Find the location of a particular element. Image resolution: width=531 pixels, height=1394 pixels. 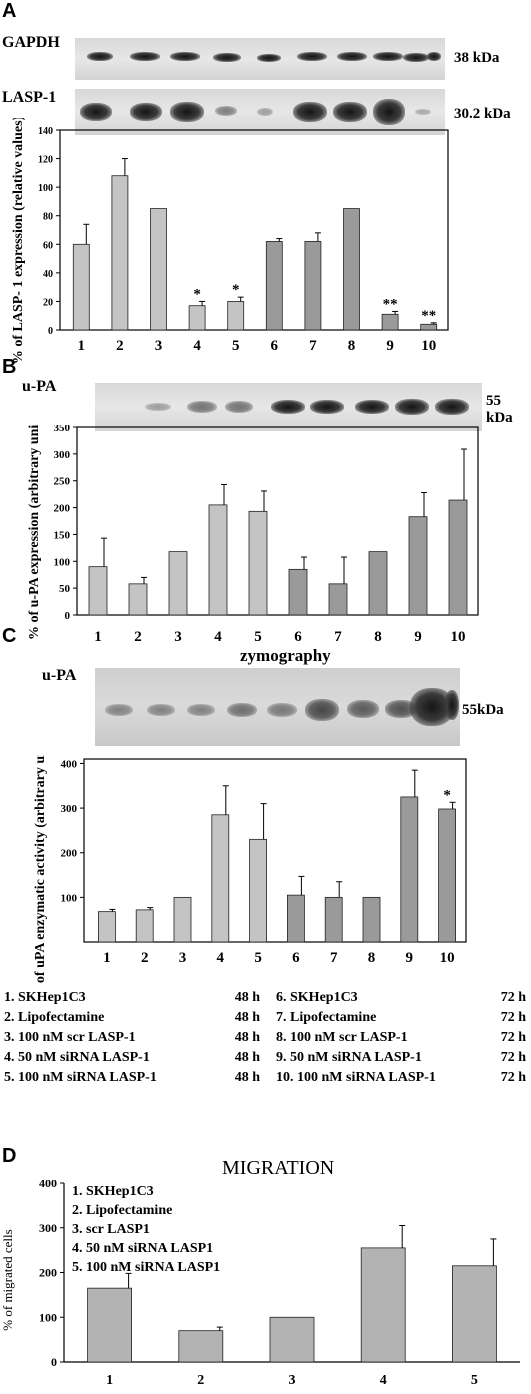

significance-marker: ** is located at coordinates (428, 316).